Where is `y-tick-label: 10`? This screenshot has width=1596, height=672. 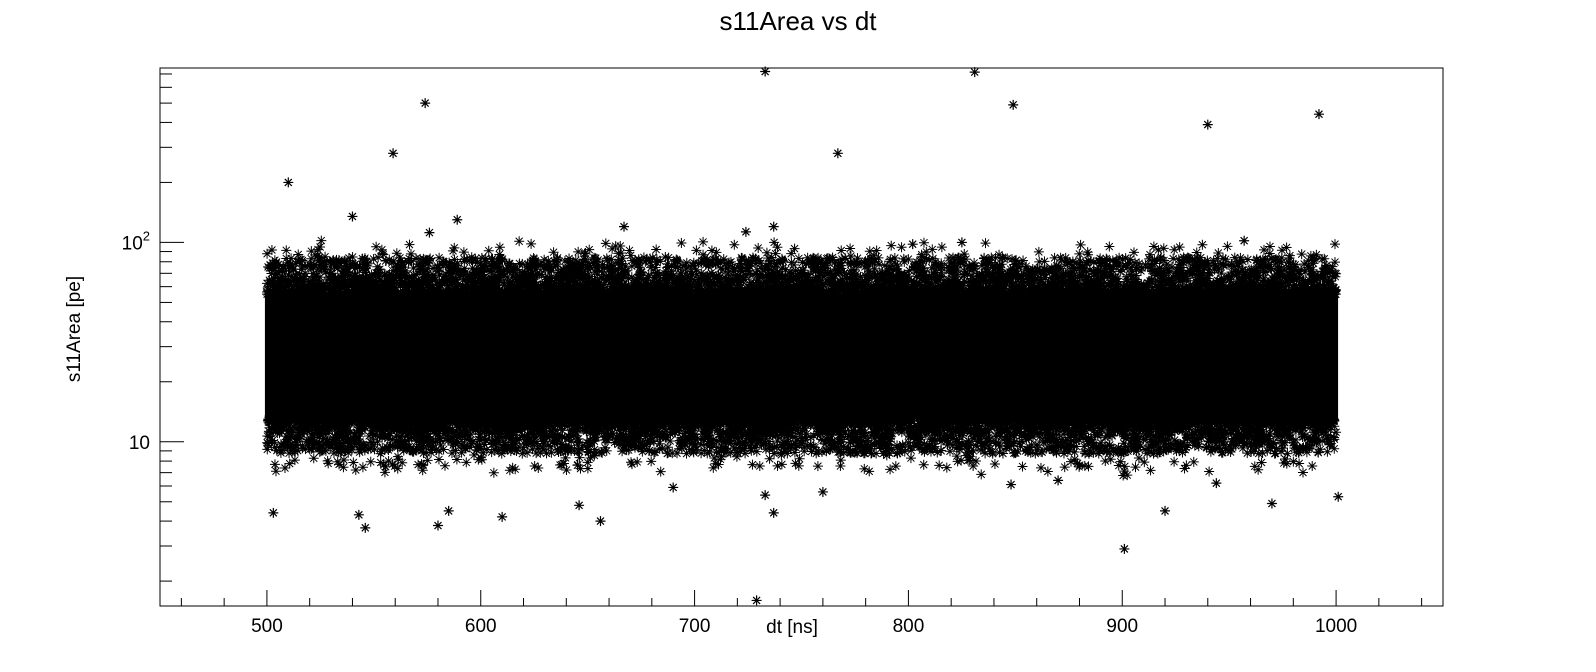
y-tick-label: 10 is located at coordinates (139, 443).